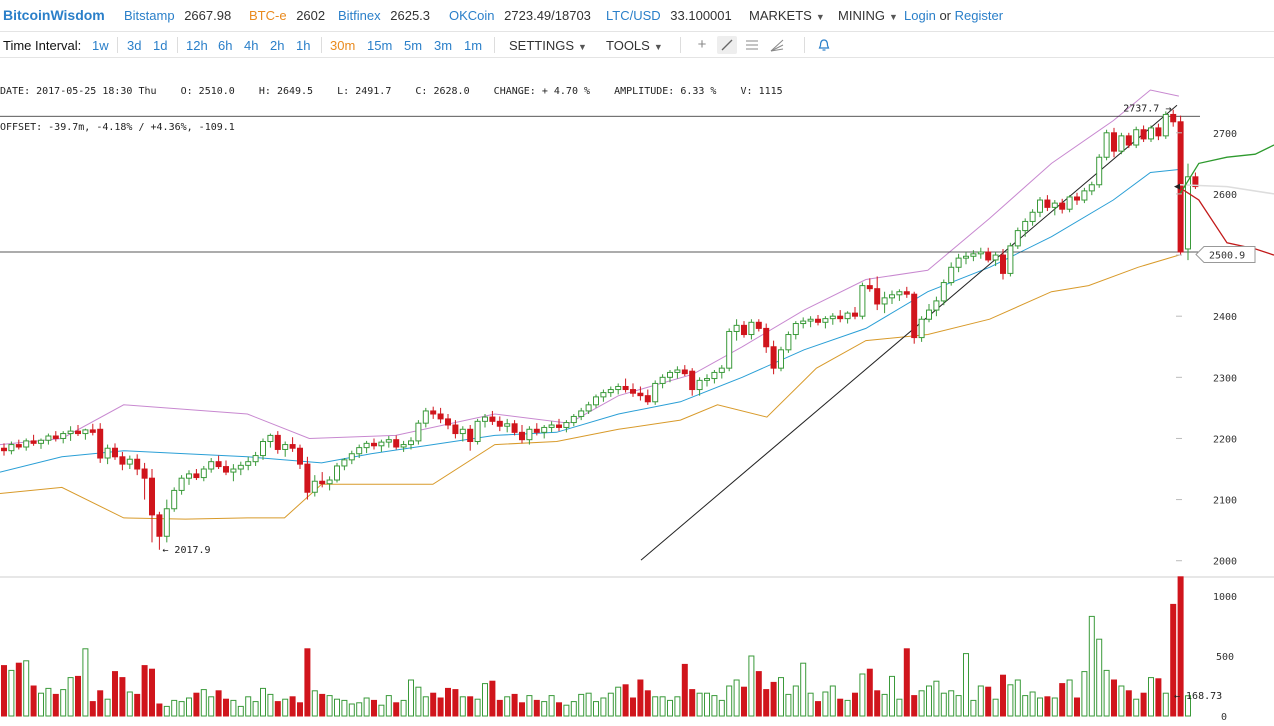 This screenshot has height=726, width=1274. I want to click on settings-menu: SETTINGS ▼, so click(548, 45).